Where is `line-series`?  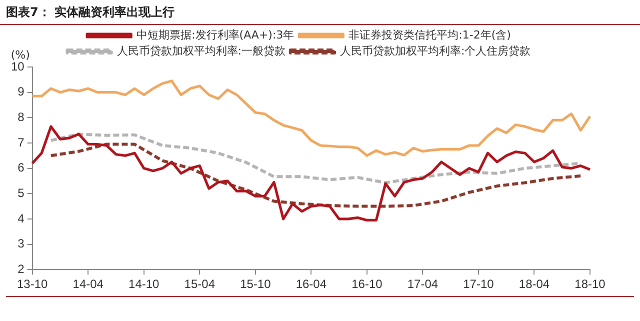
line-series is located at coordinates (315, 158).